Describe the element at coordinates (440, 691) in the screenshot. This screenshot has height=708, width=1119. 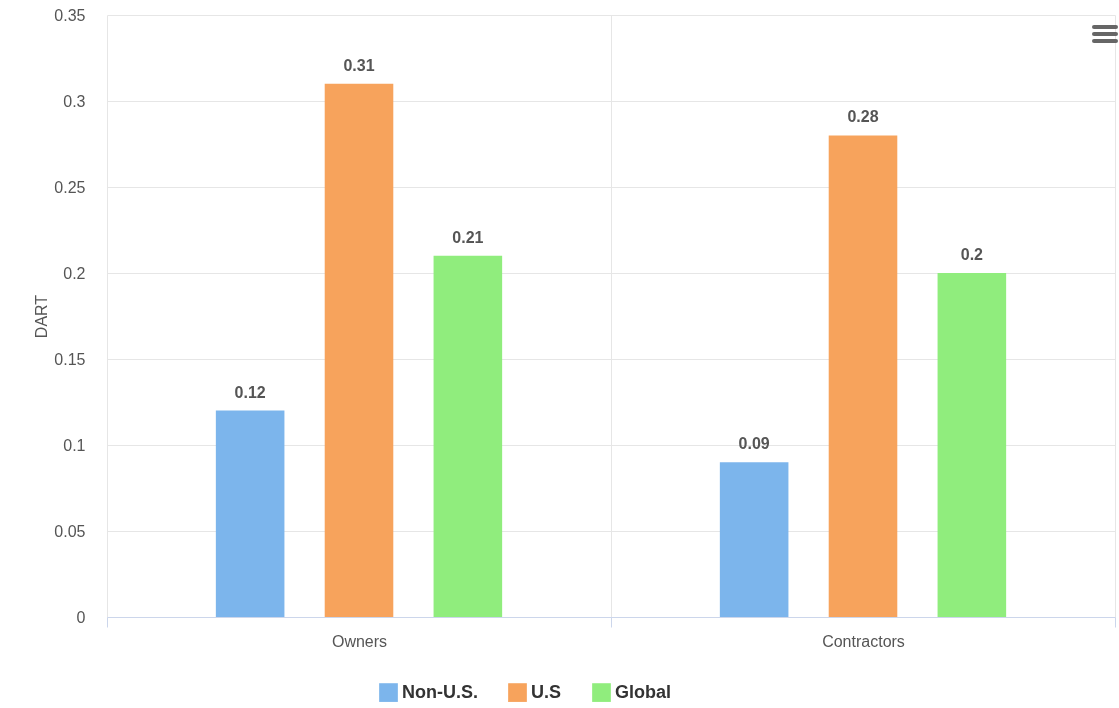
I see `legend-label: Non-U.S.` at that location.